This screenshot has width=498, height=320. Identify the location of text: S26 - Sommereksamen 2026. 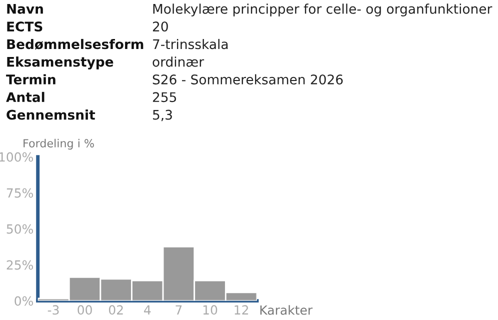
(247, 79).